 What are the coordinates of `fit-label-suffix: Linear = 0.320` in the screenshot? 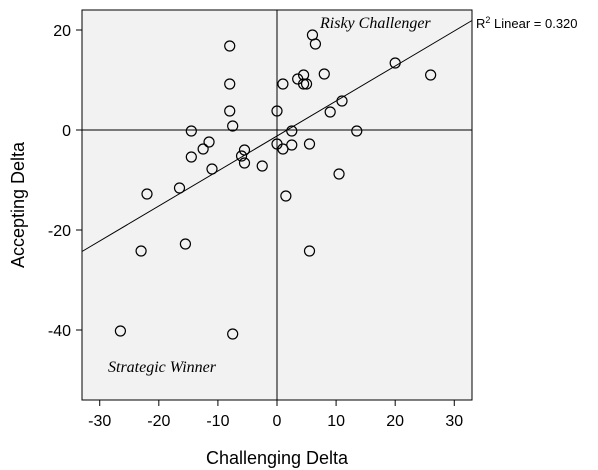 It's located at (533, 23).